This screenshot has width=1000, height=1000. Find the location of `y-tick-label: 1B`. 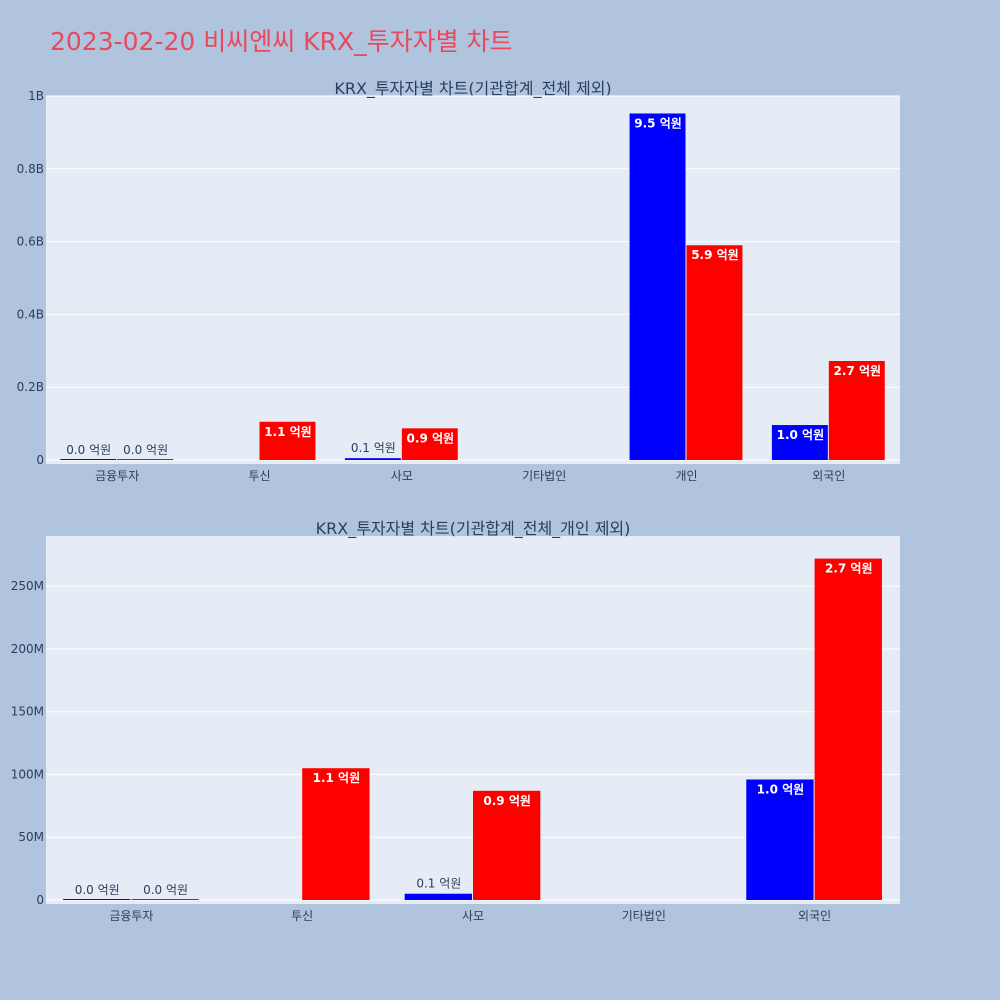

y-tick-label: 1B is located at coordinates (36, 96).